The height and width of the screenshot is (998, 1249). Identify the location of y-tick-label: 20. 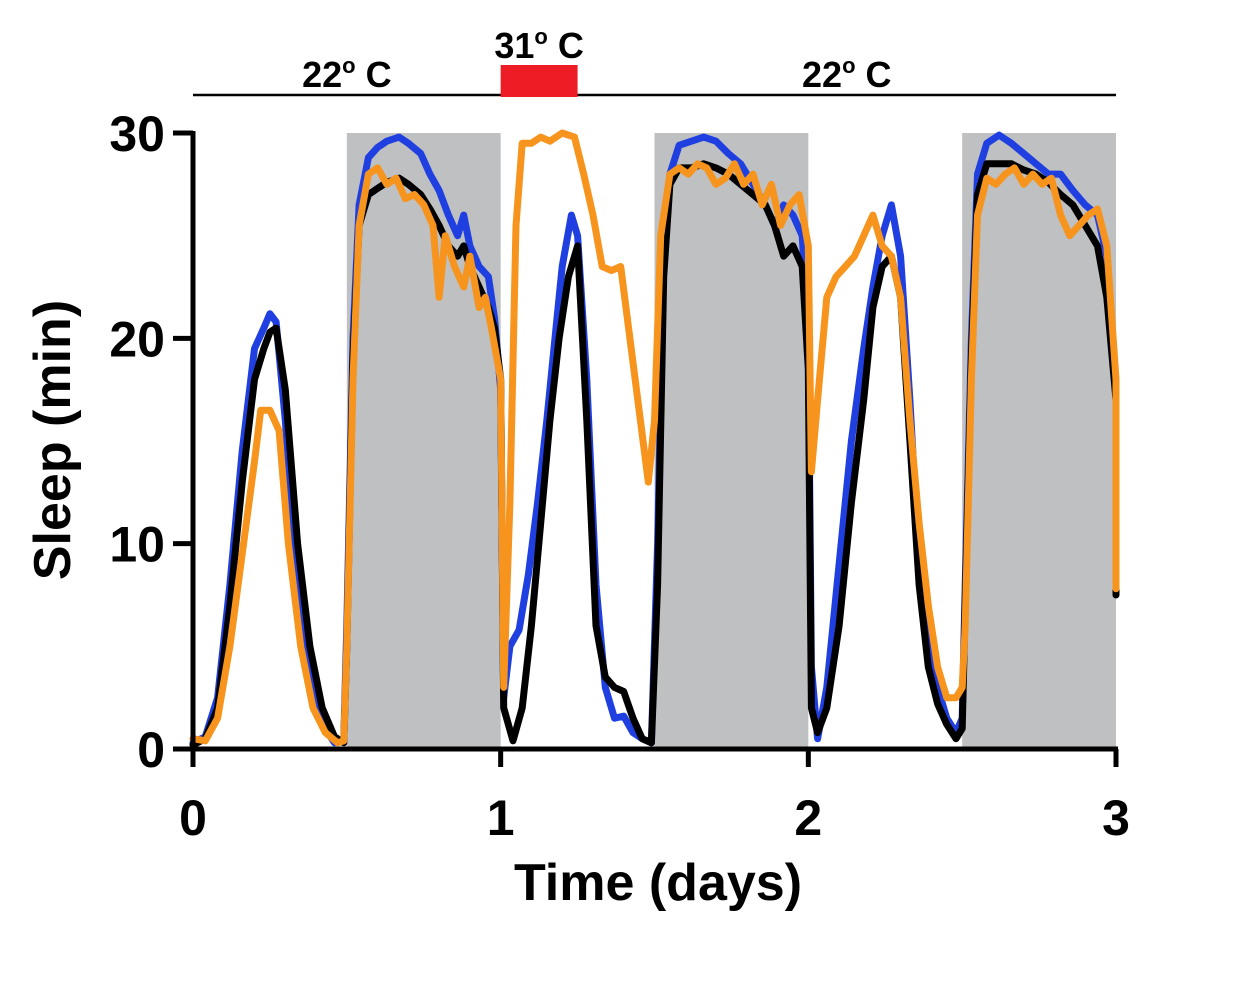
(137, 339).